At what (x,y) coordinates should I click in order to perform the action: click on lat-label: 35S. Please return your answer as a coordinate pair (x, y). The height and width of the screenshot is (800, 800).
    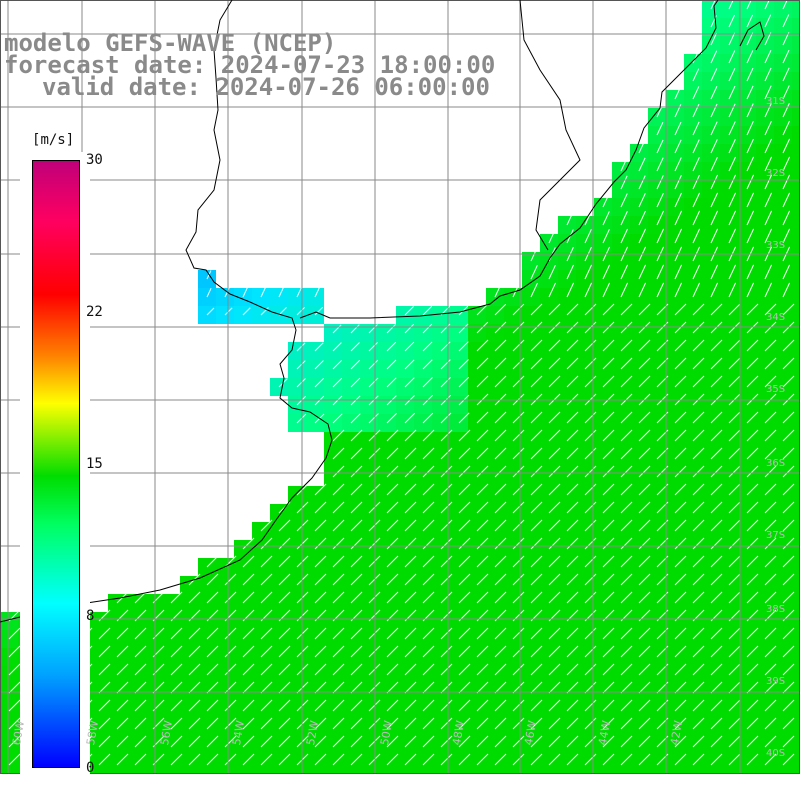
    Looking at the image, I should click on (776, 389).